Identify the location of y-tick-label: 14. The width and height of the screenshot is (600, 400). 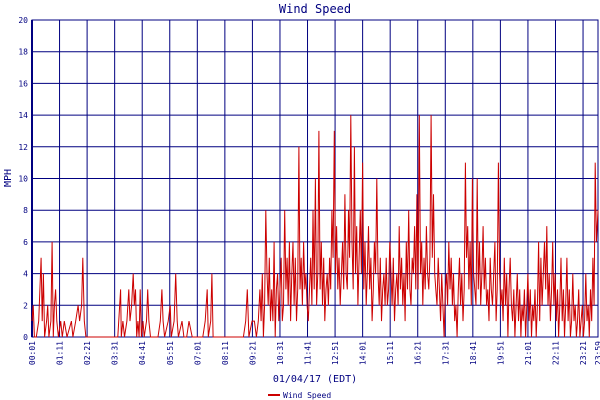
(23, 115).